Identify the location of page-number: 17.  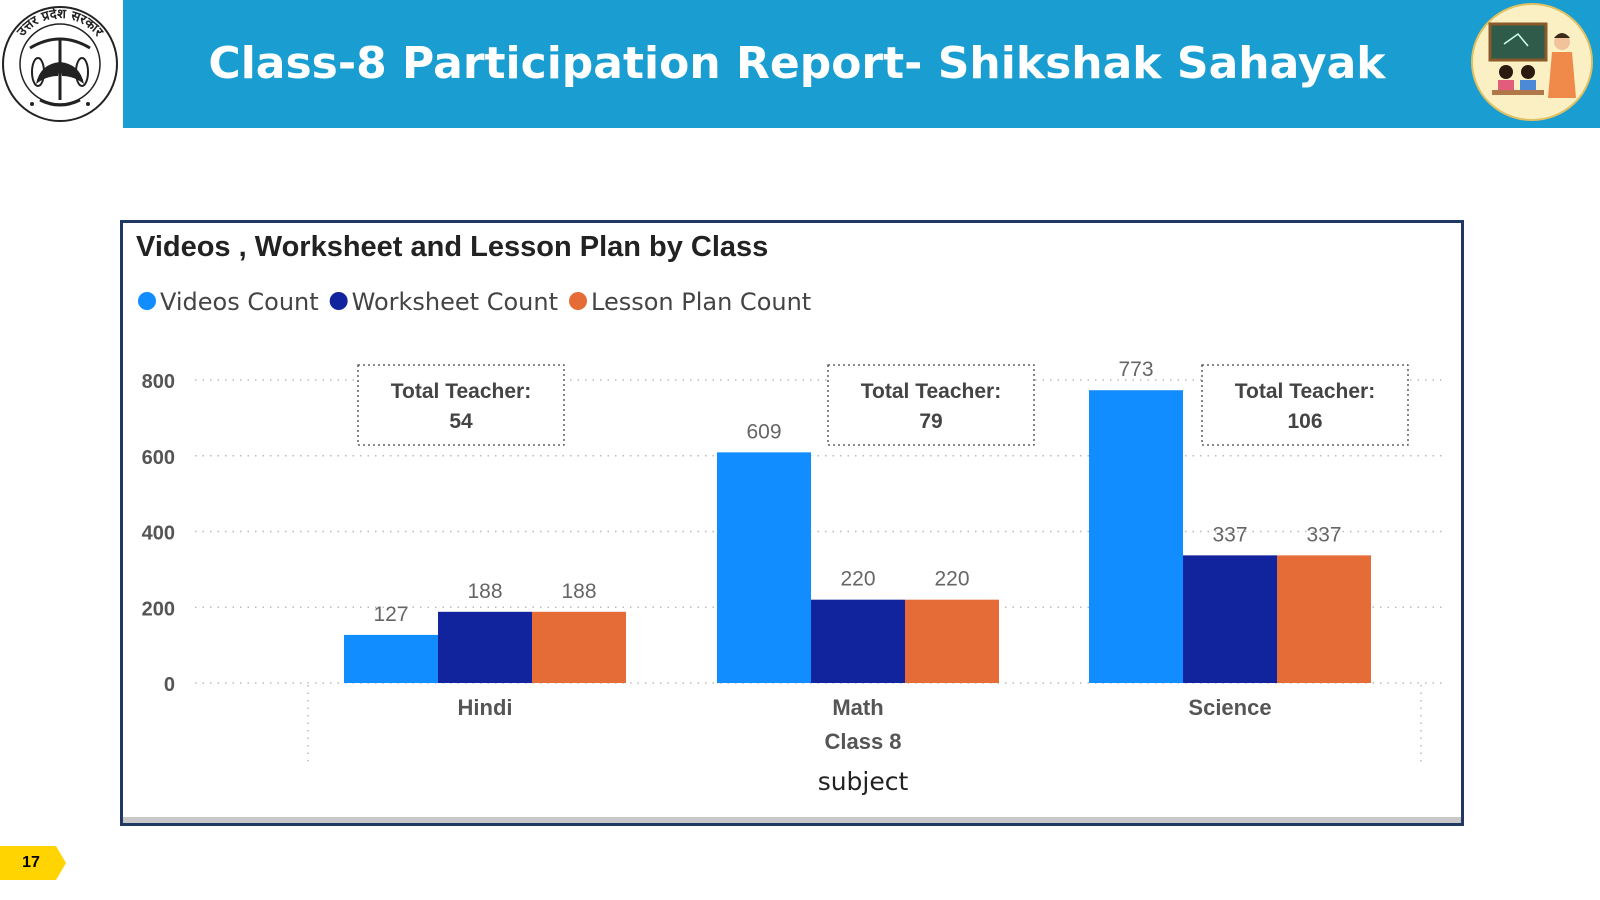
(31, 862).